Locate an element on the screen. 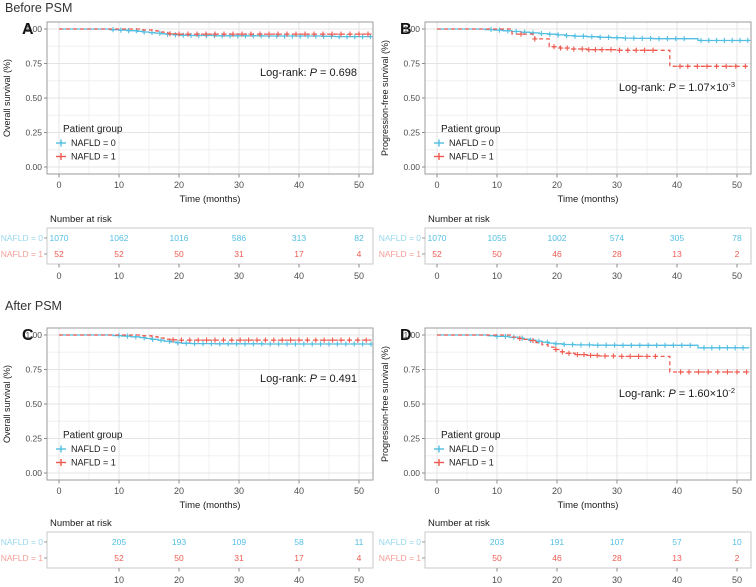 The width and height of the screenshot is (756, 587). risk-row-label: NAFLD = 1 is located at coordinates (400, 558).